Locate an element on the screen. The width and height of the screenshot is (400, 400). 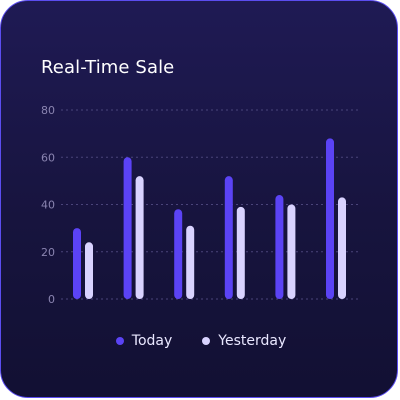
legend: Today Yesterday is located at coordinates (199, 341).